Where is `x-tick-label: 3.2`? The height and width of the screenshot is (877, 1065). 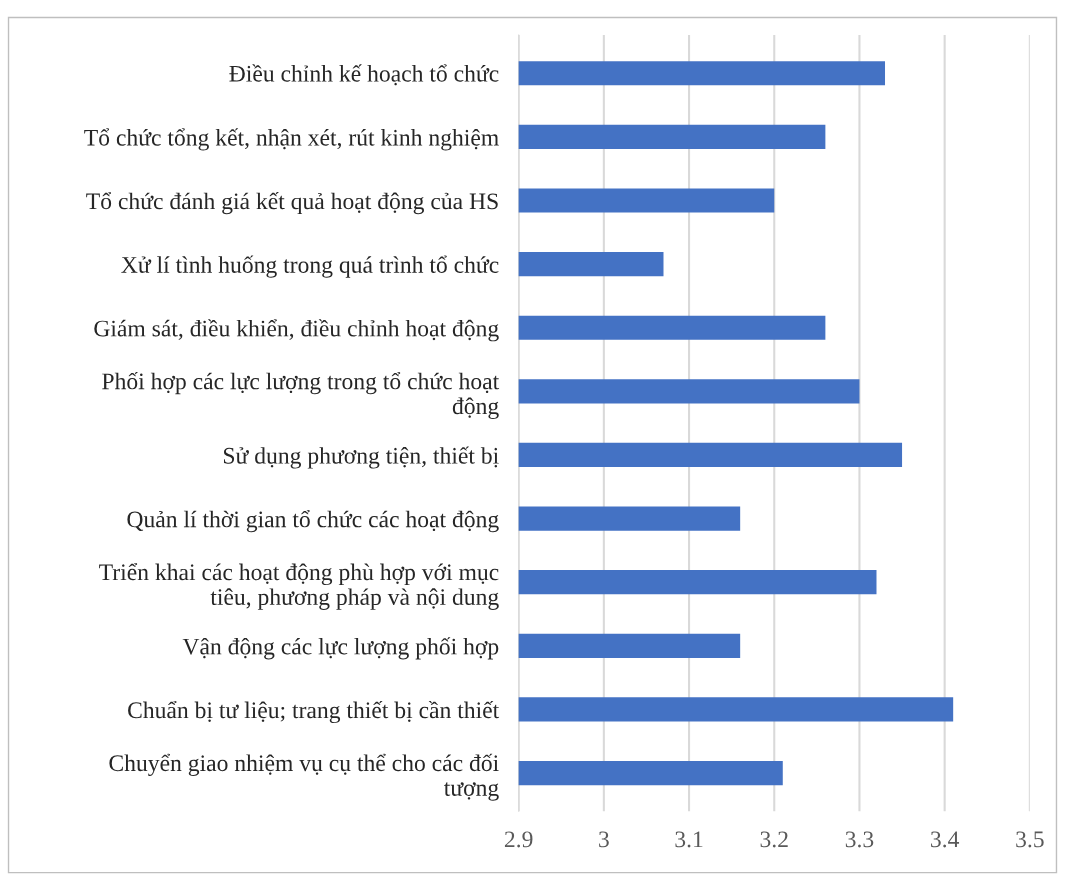 x-tick-label: 3.2 is located at coordinates (774, 839).